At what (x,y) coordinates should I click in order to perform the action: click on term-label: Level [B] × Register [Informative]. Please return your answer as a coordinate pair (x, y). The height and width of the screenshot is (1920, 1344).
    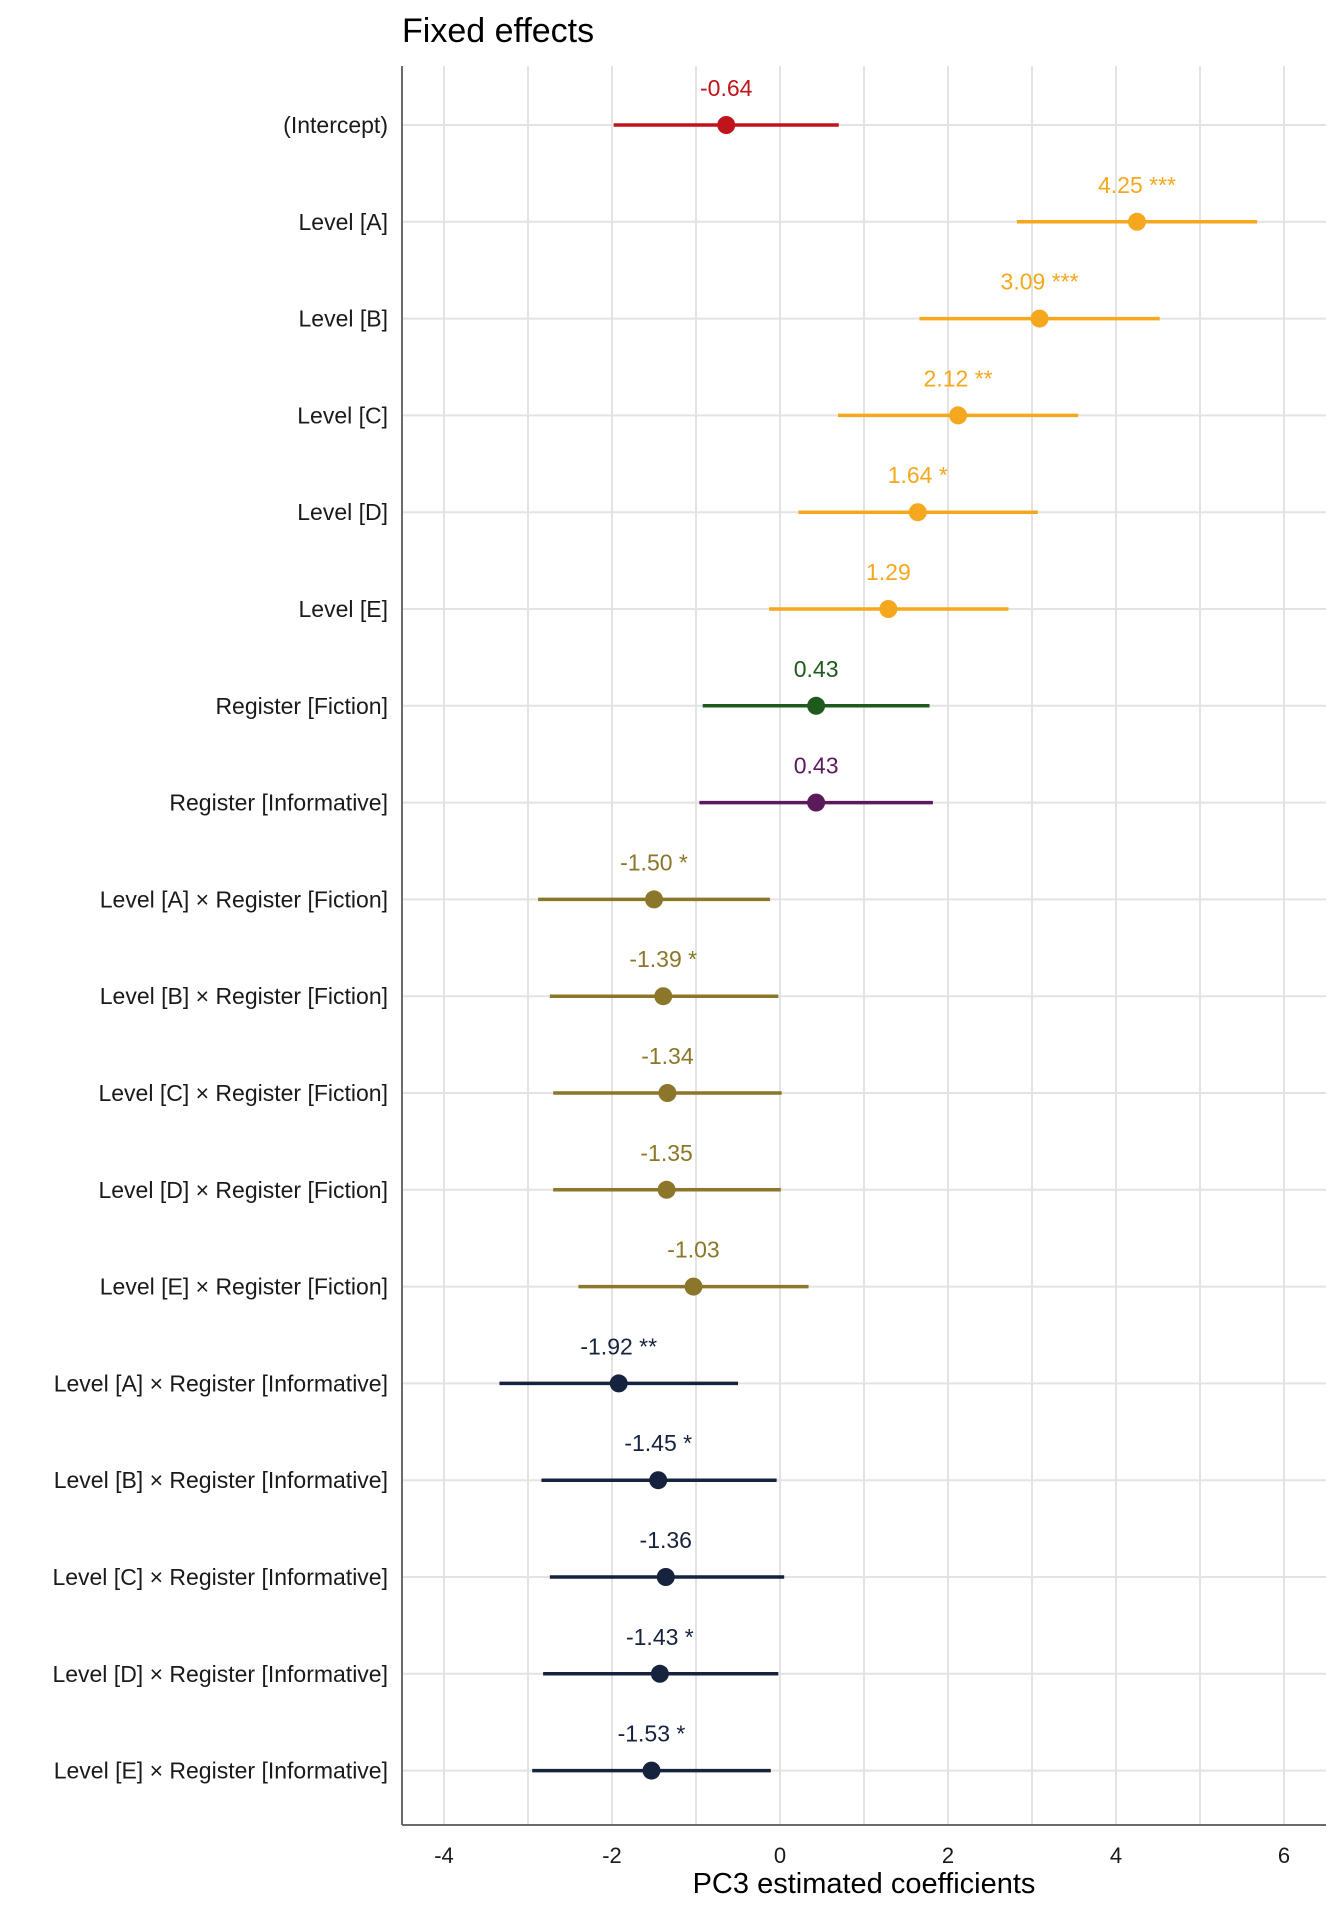
    Looking at the image, I should click on (221, 1480).